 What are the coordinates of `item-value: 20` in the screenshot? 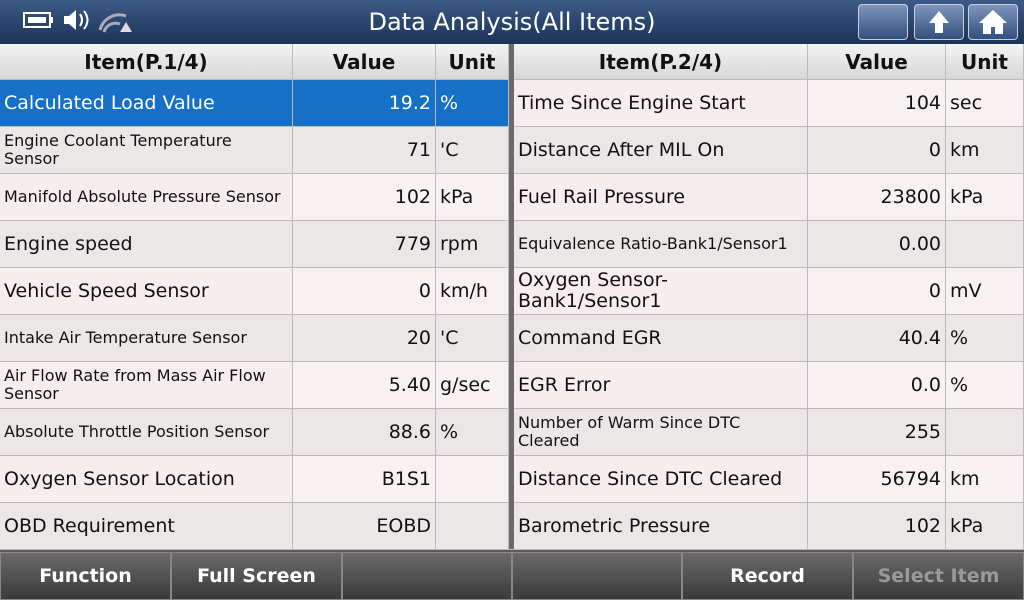 It's located at (364, 338).